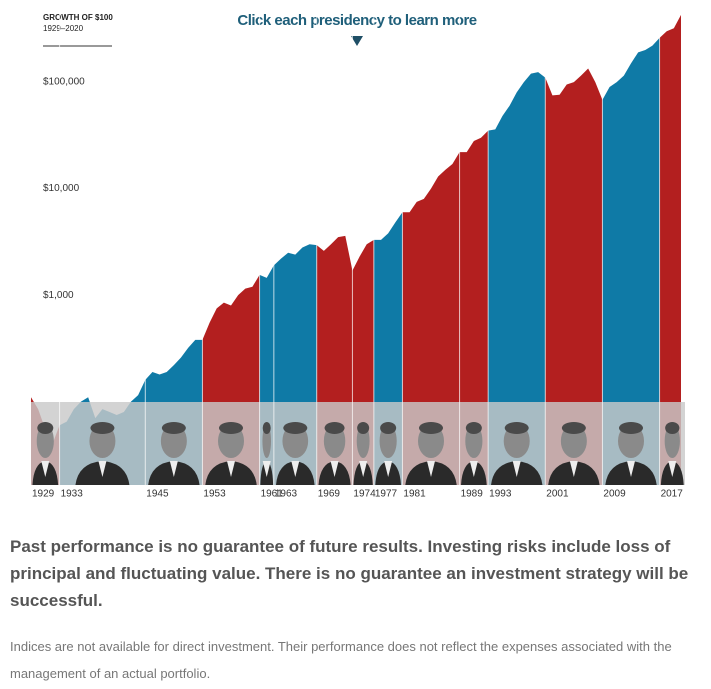 This screenshot has height=689, width=711. I want to click on x-tick-label: 1993, so click(500, 494).